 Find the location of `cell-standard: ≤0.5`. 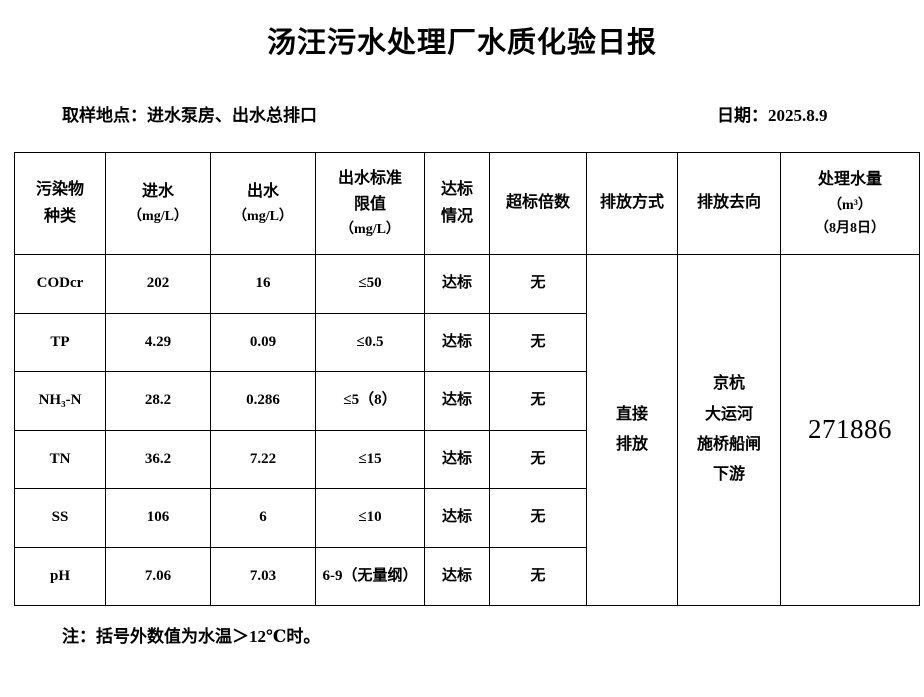

cell-standard: ≤0.5 is located at coordinates (370, 342).